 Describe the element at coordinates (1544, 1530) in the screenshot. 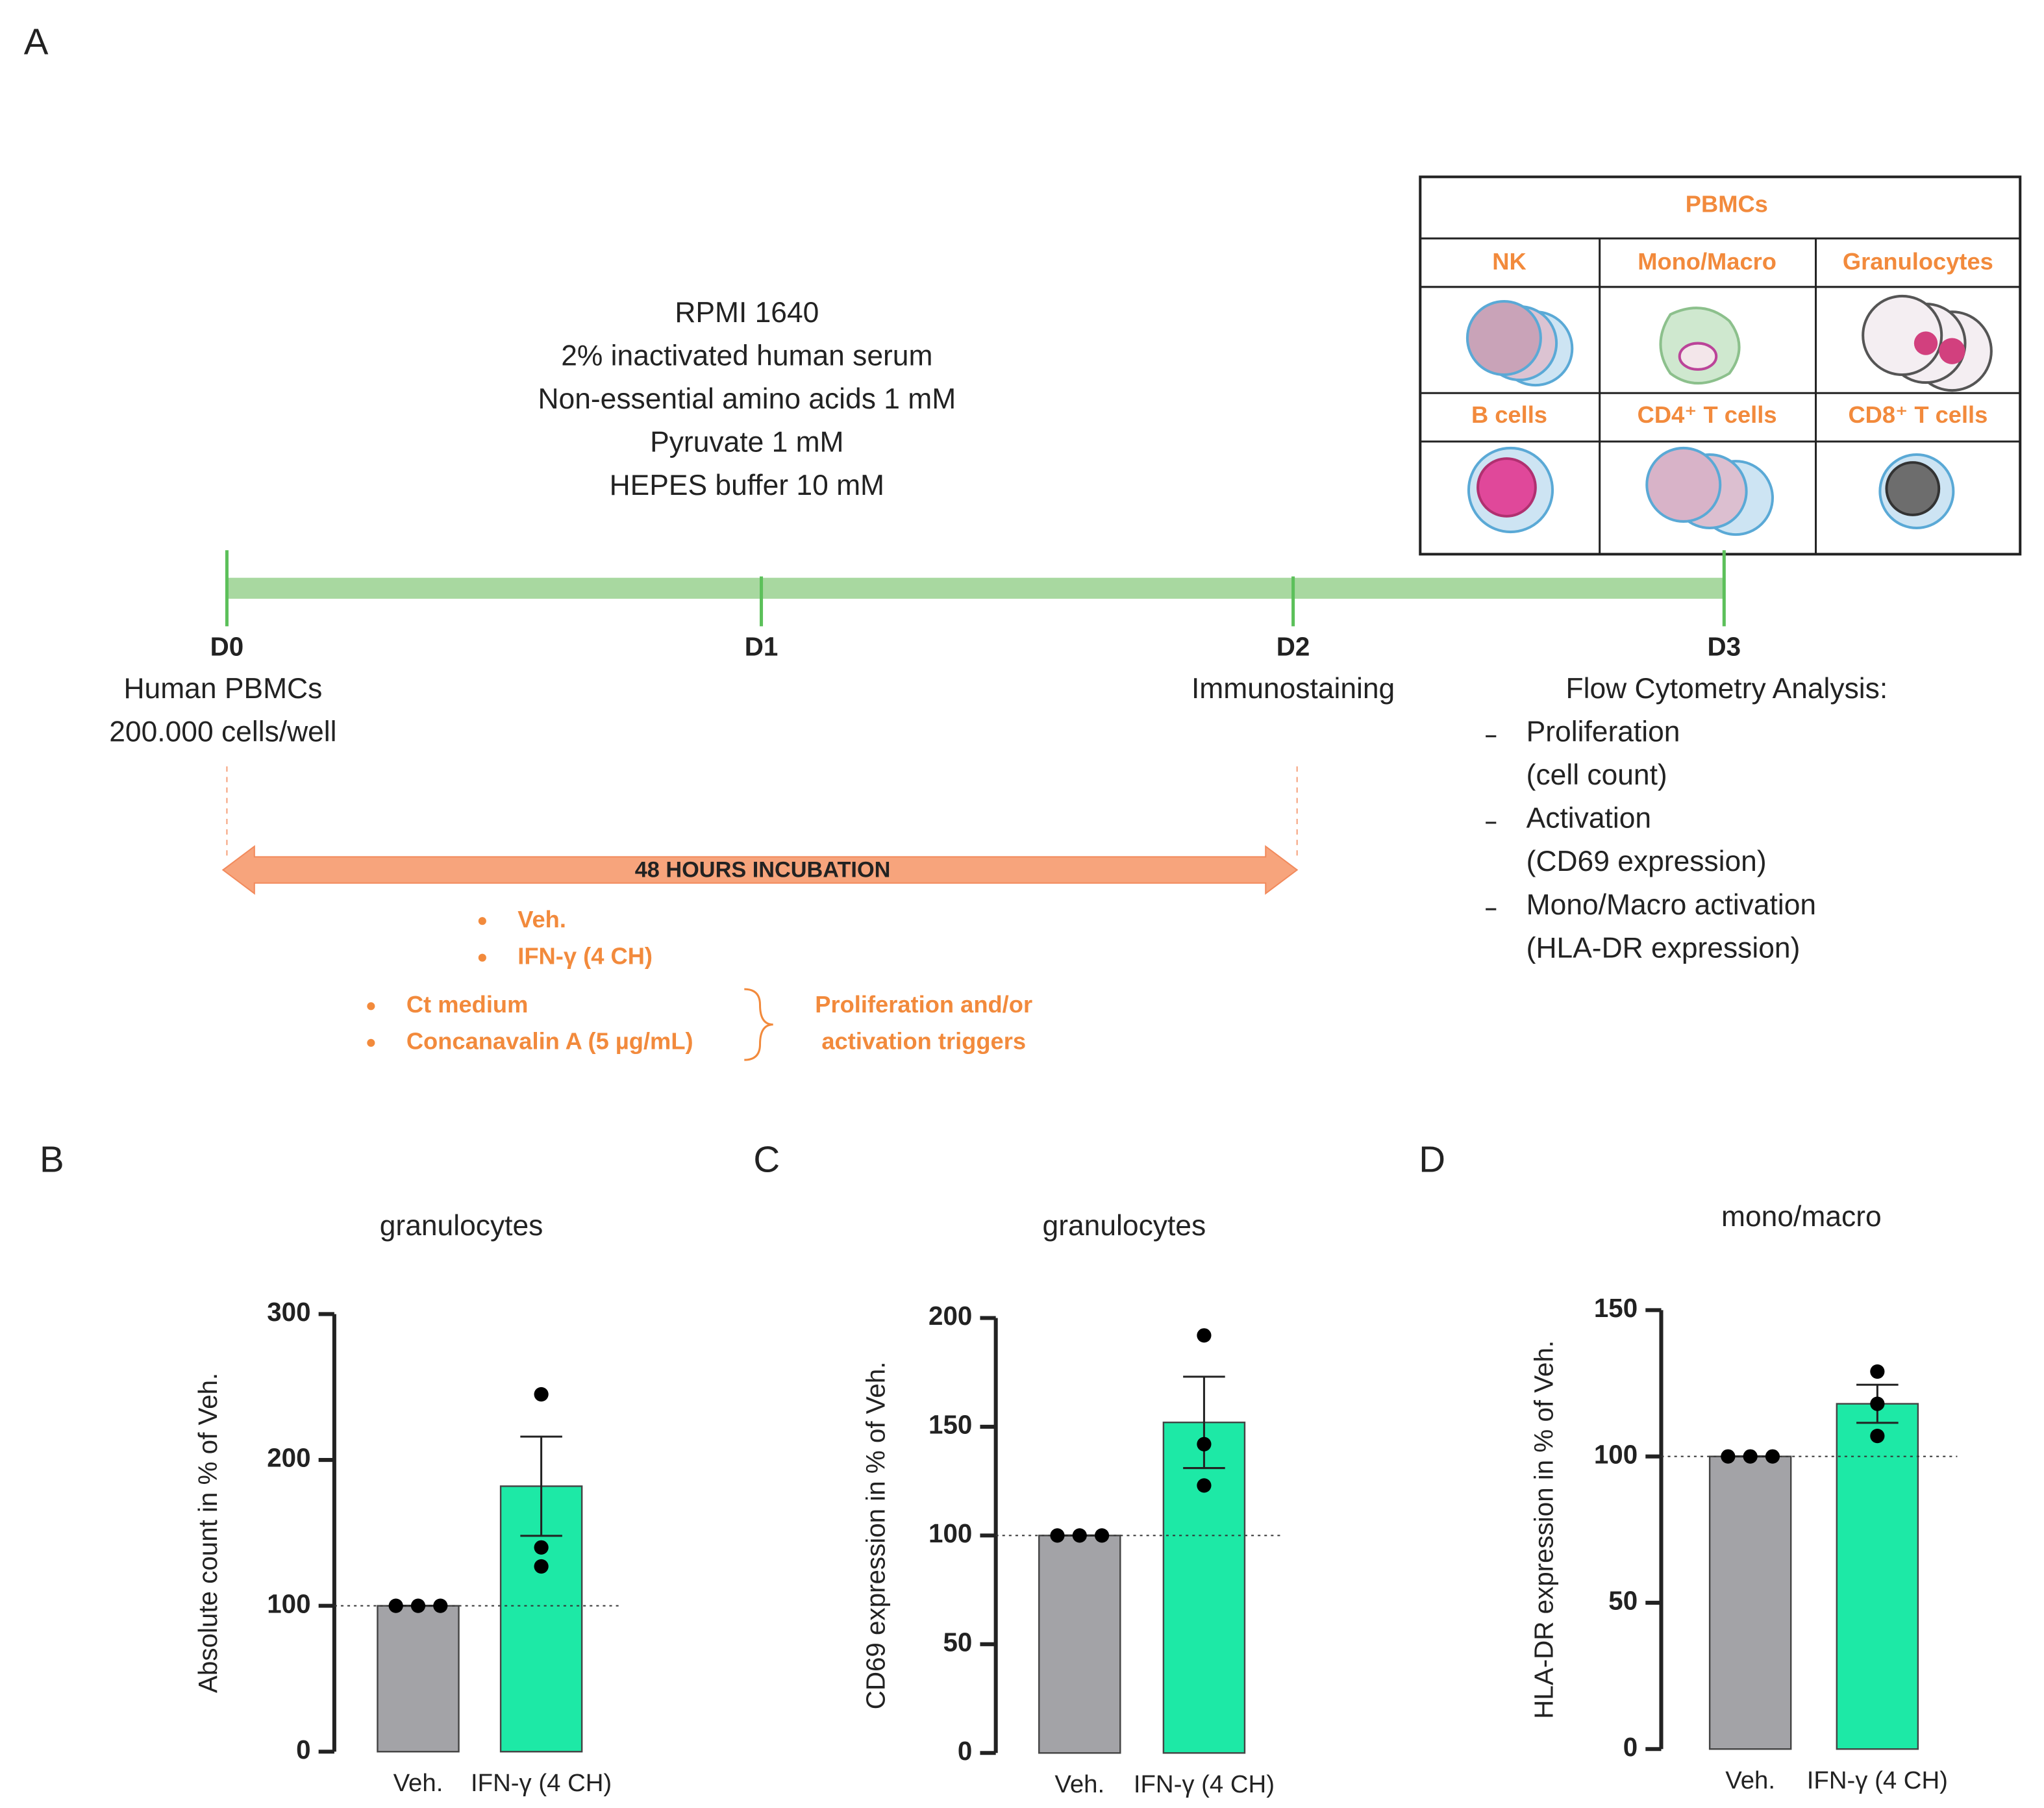

I see `y-axis-label: HLA-DR expression in % of Veh.` at that location.